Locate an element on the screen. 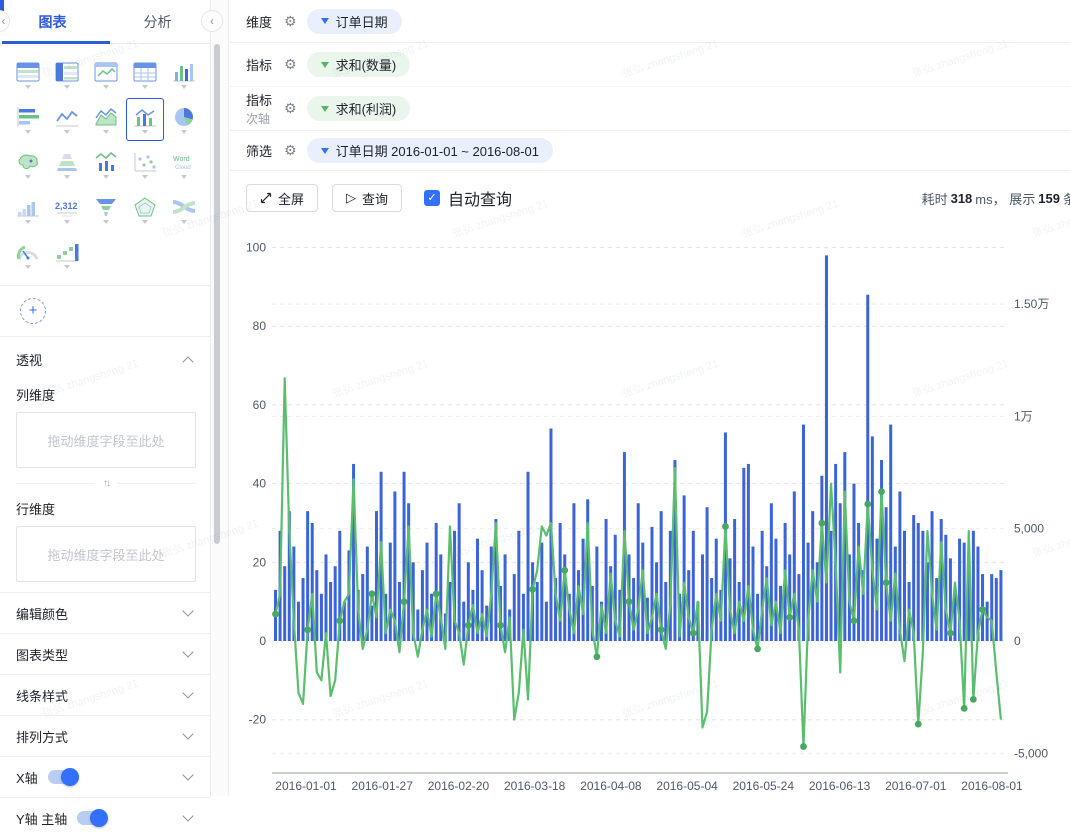 The width and height of the screenshot is (1070, 838). line-column-icon is located at coordinates (106, 164).